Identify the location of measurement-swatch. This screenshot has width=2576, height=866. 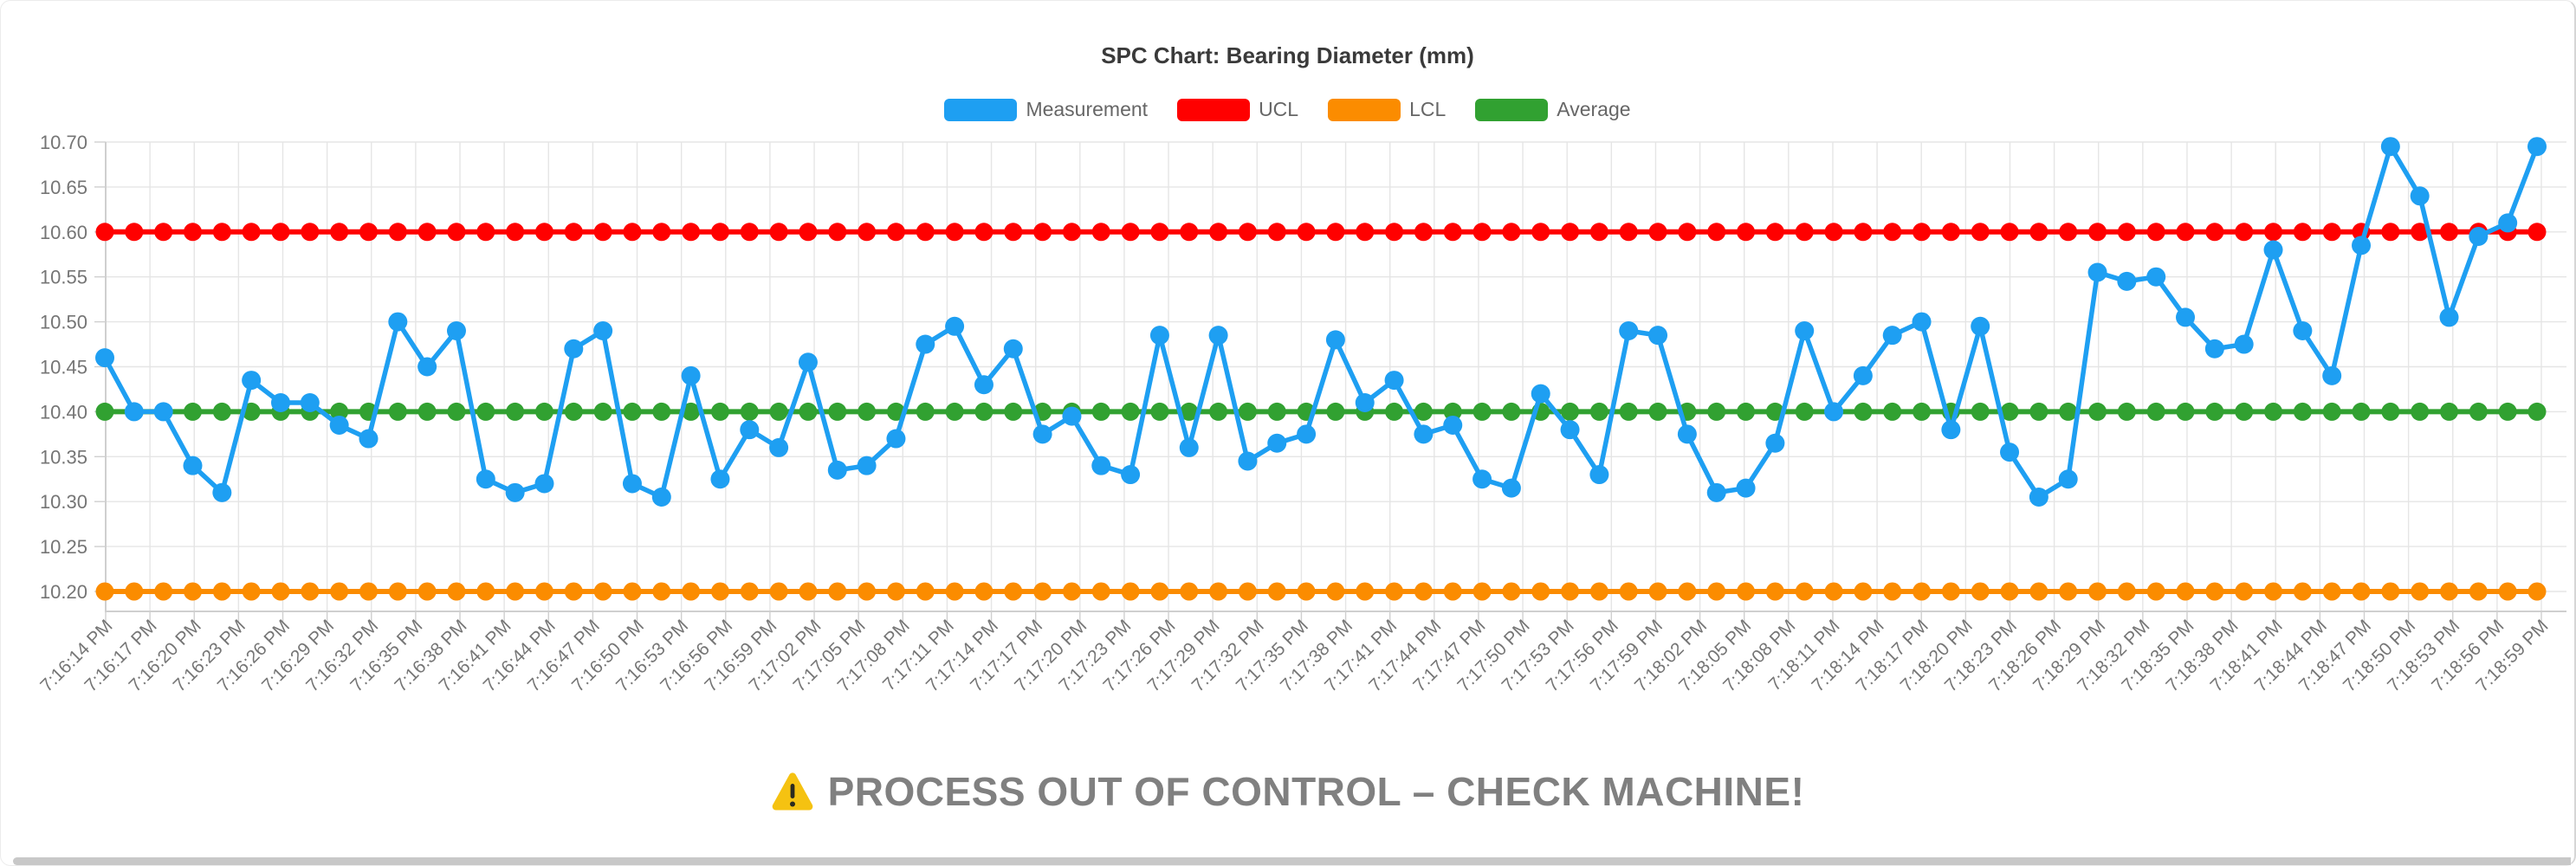
(981, 109).